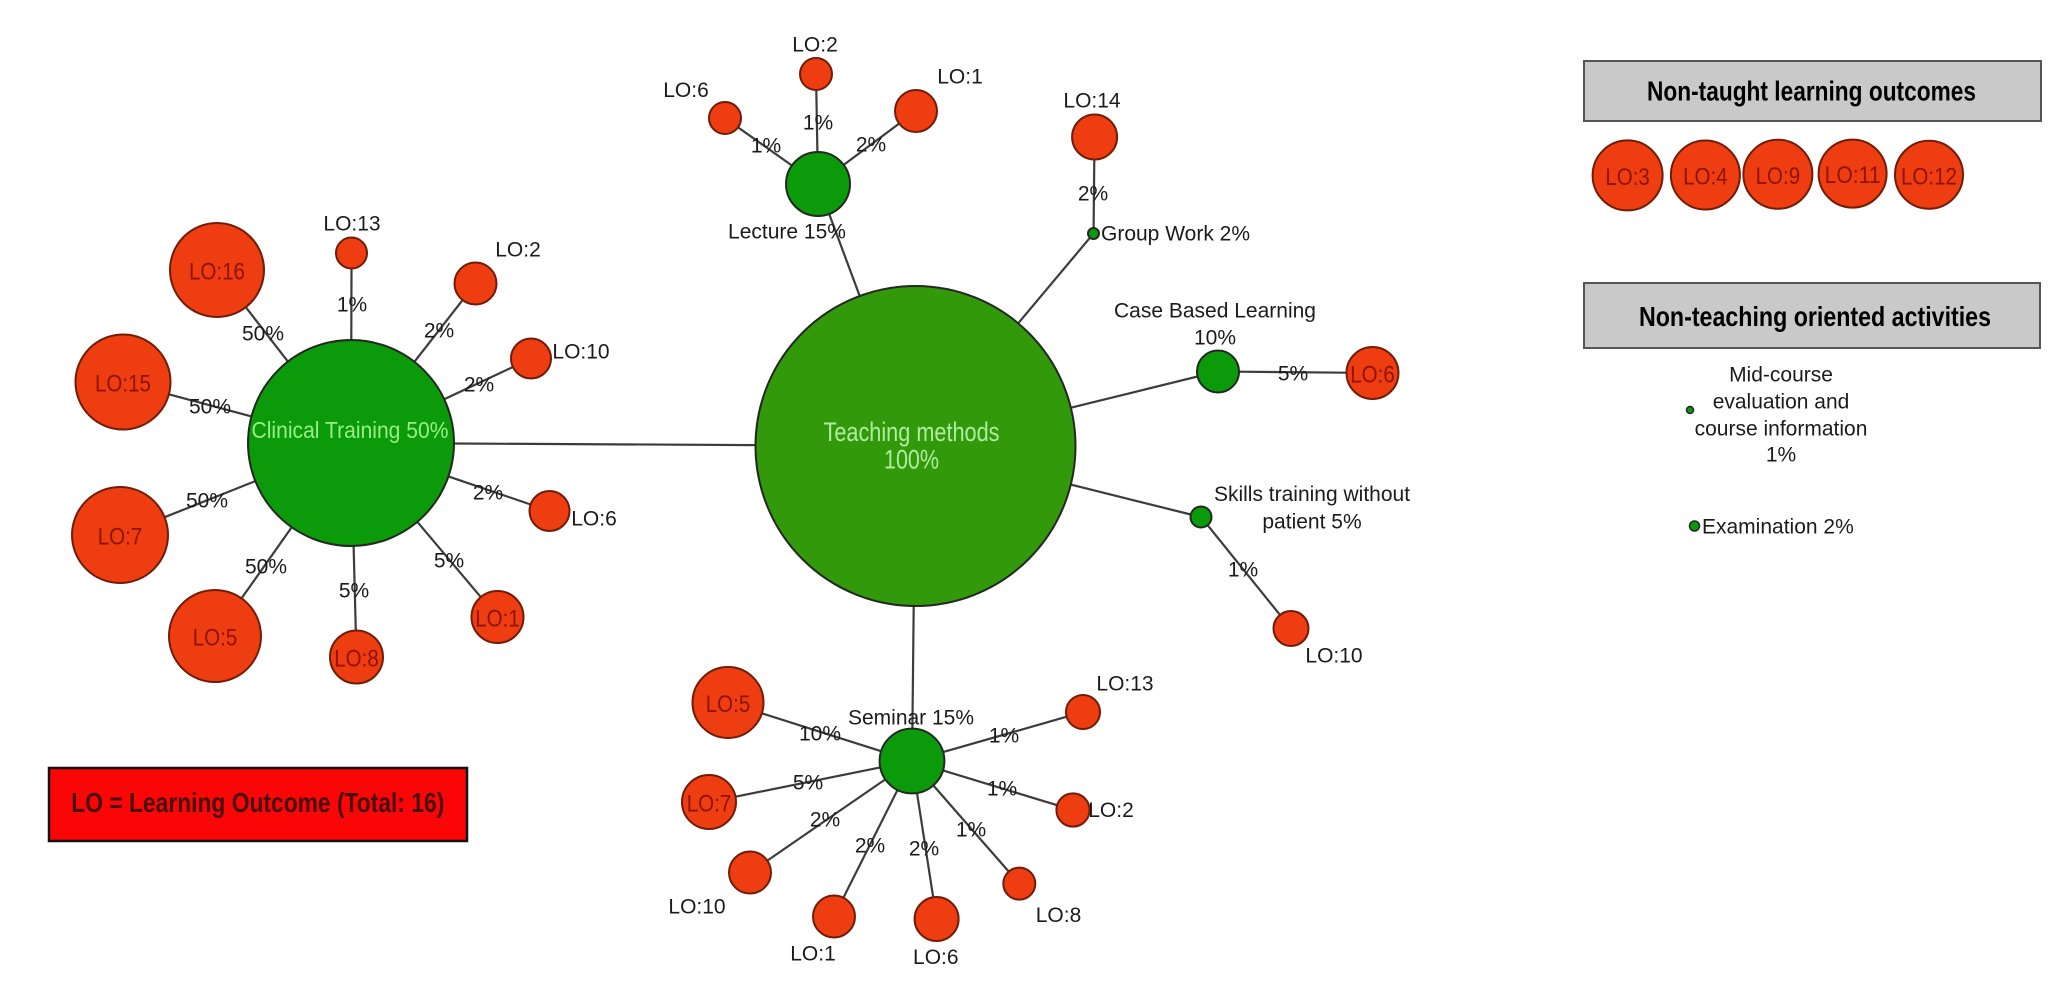 The height and width of the screenshot is (1001, 2059). What do you see at coordinates (1781, 374) in the screenshot?
I see `svg-text: Mid-course` at bounding box center [1781, 374].